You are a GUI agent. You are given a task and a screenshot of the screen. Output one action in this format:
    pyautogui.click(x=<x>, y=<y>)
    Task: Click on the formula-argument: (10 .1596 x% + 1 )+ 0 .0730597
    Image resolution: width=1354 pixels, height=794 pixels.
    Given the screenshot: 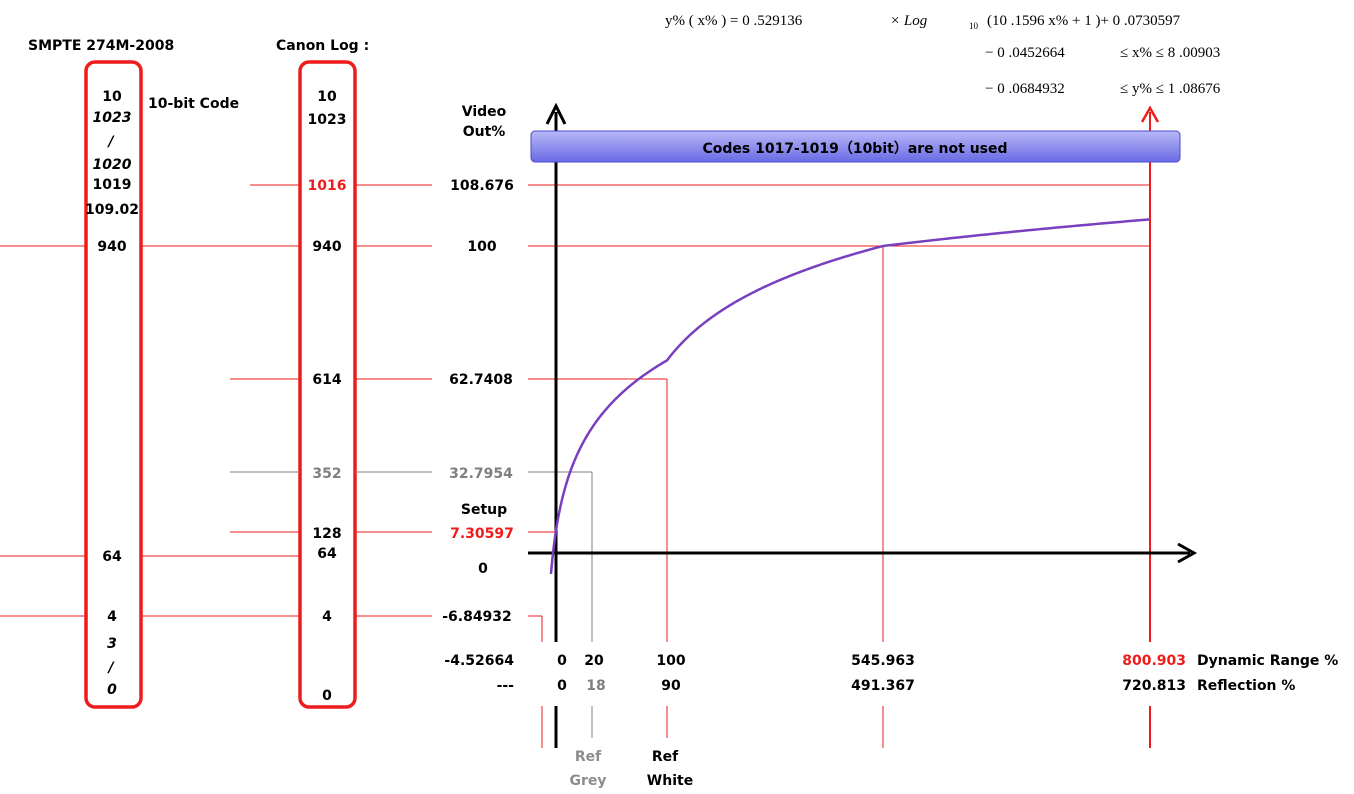 What is the action you would take?
    pyautogui.click(x=1084, y=21)
    